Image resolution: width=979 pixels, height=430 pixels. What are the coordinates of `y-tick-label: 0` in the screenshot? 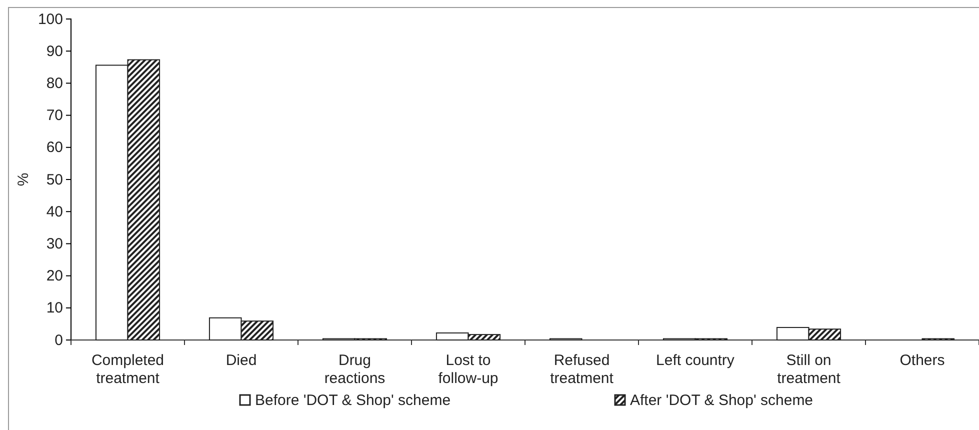 It's located at (58, 340).